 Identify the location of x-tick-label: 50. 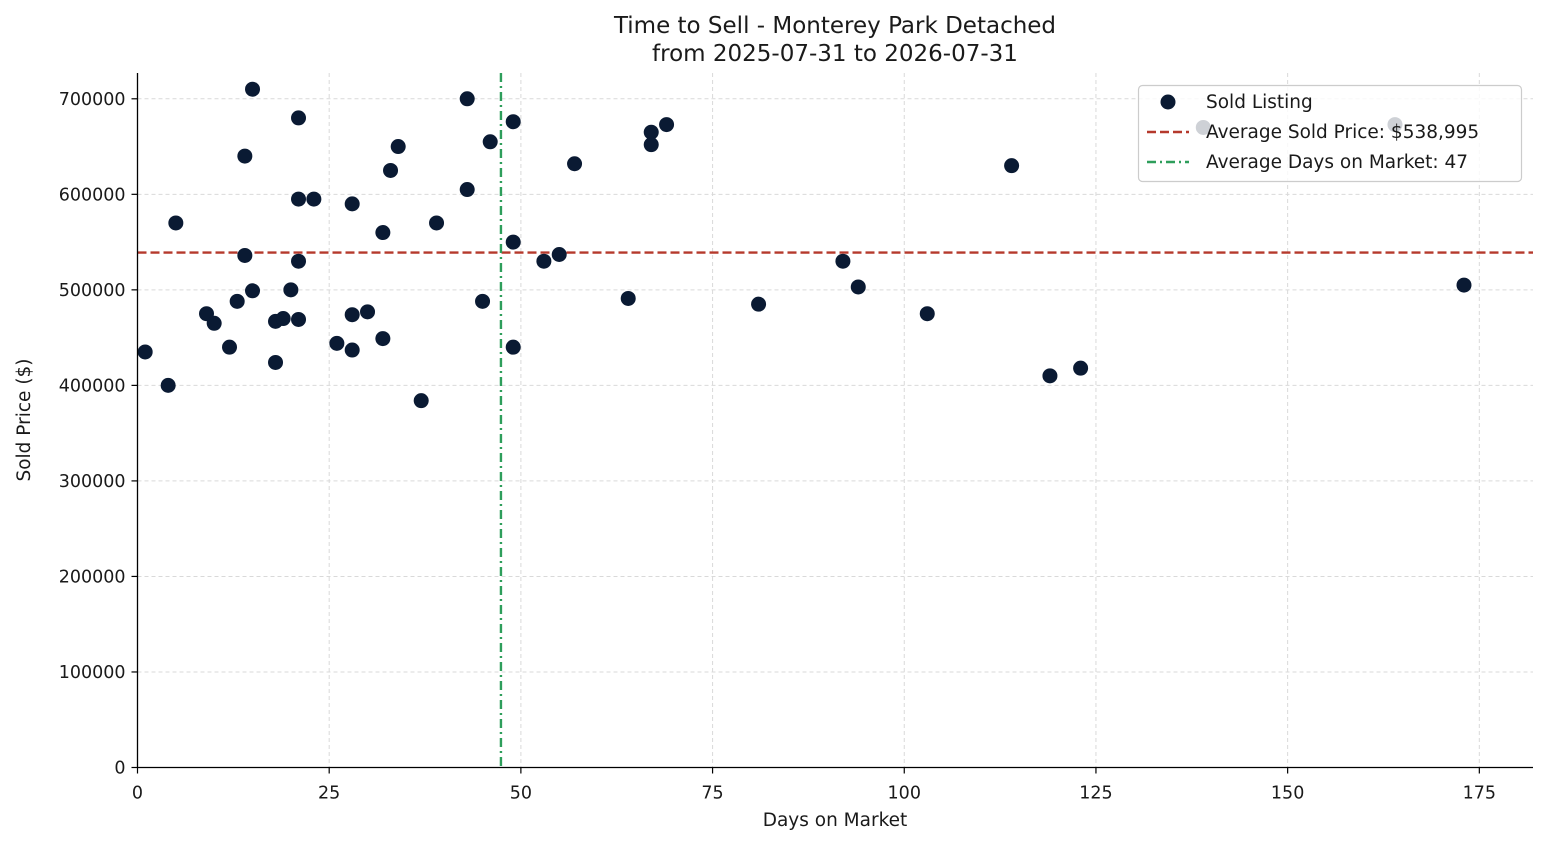
(521, 794).